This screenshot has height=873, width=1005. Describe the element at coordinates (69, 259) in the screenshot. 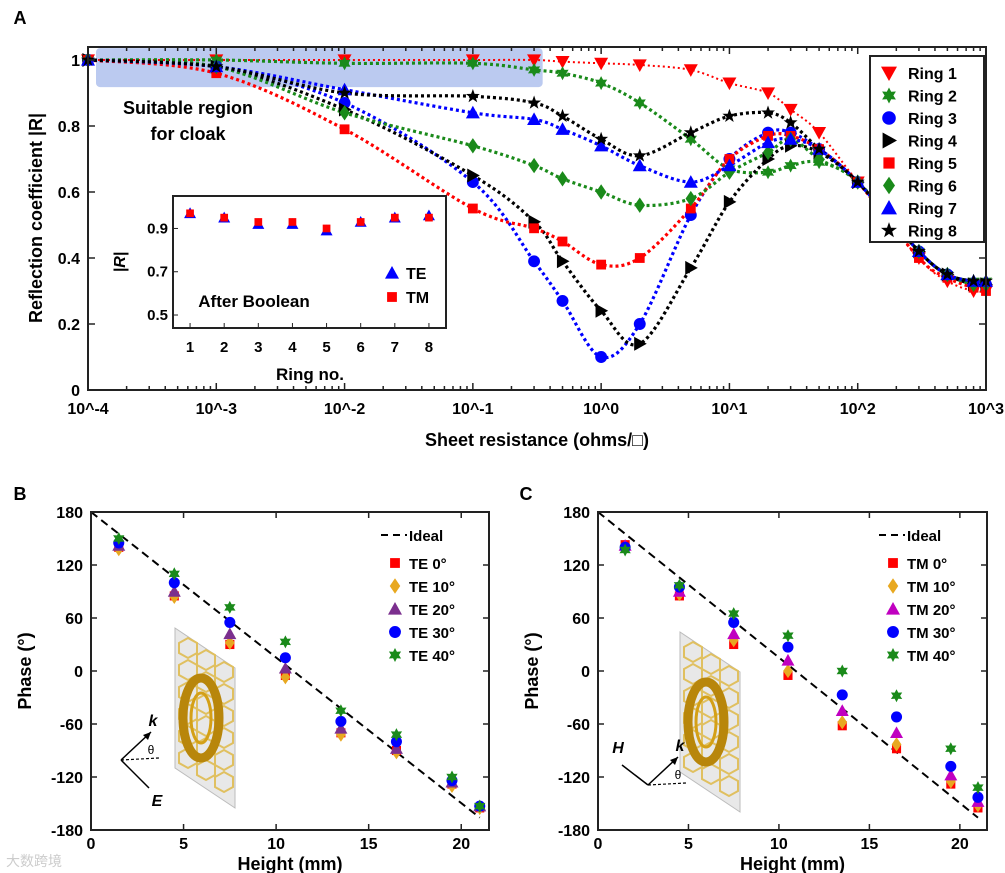

I see `y-tick-label: 0.4` at that location.